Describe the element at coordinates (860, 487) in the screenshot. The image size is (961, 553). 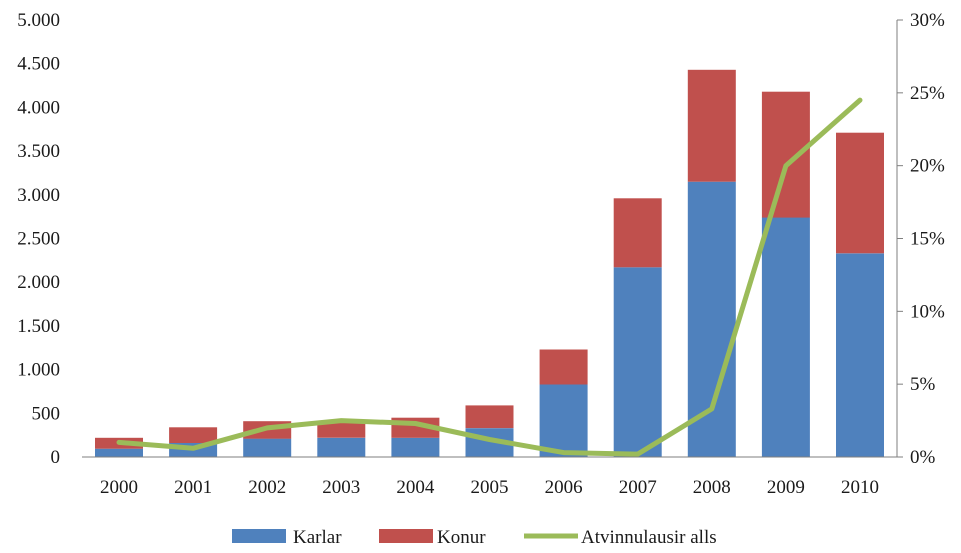
I see `x-tick-label: 2010` at that location.